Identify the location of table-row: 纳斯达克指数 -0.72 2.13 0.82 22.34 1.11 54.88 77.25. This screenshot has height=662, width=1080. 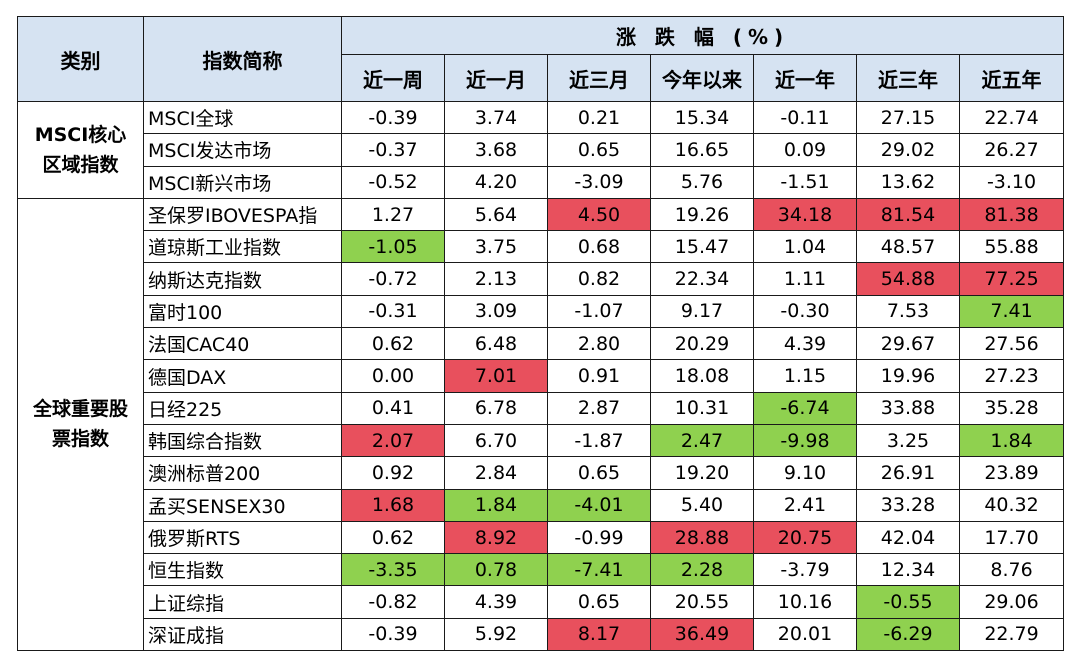
(541, 279).